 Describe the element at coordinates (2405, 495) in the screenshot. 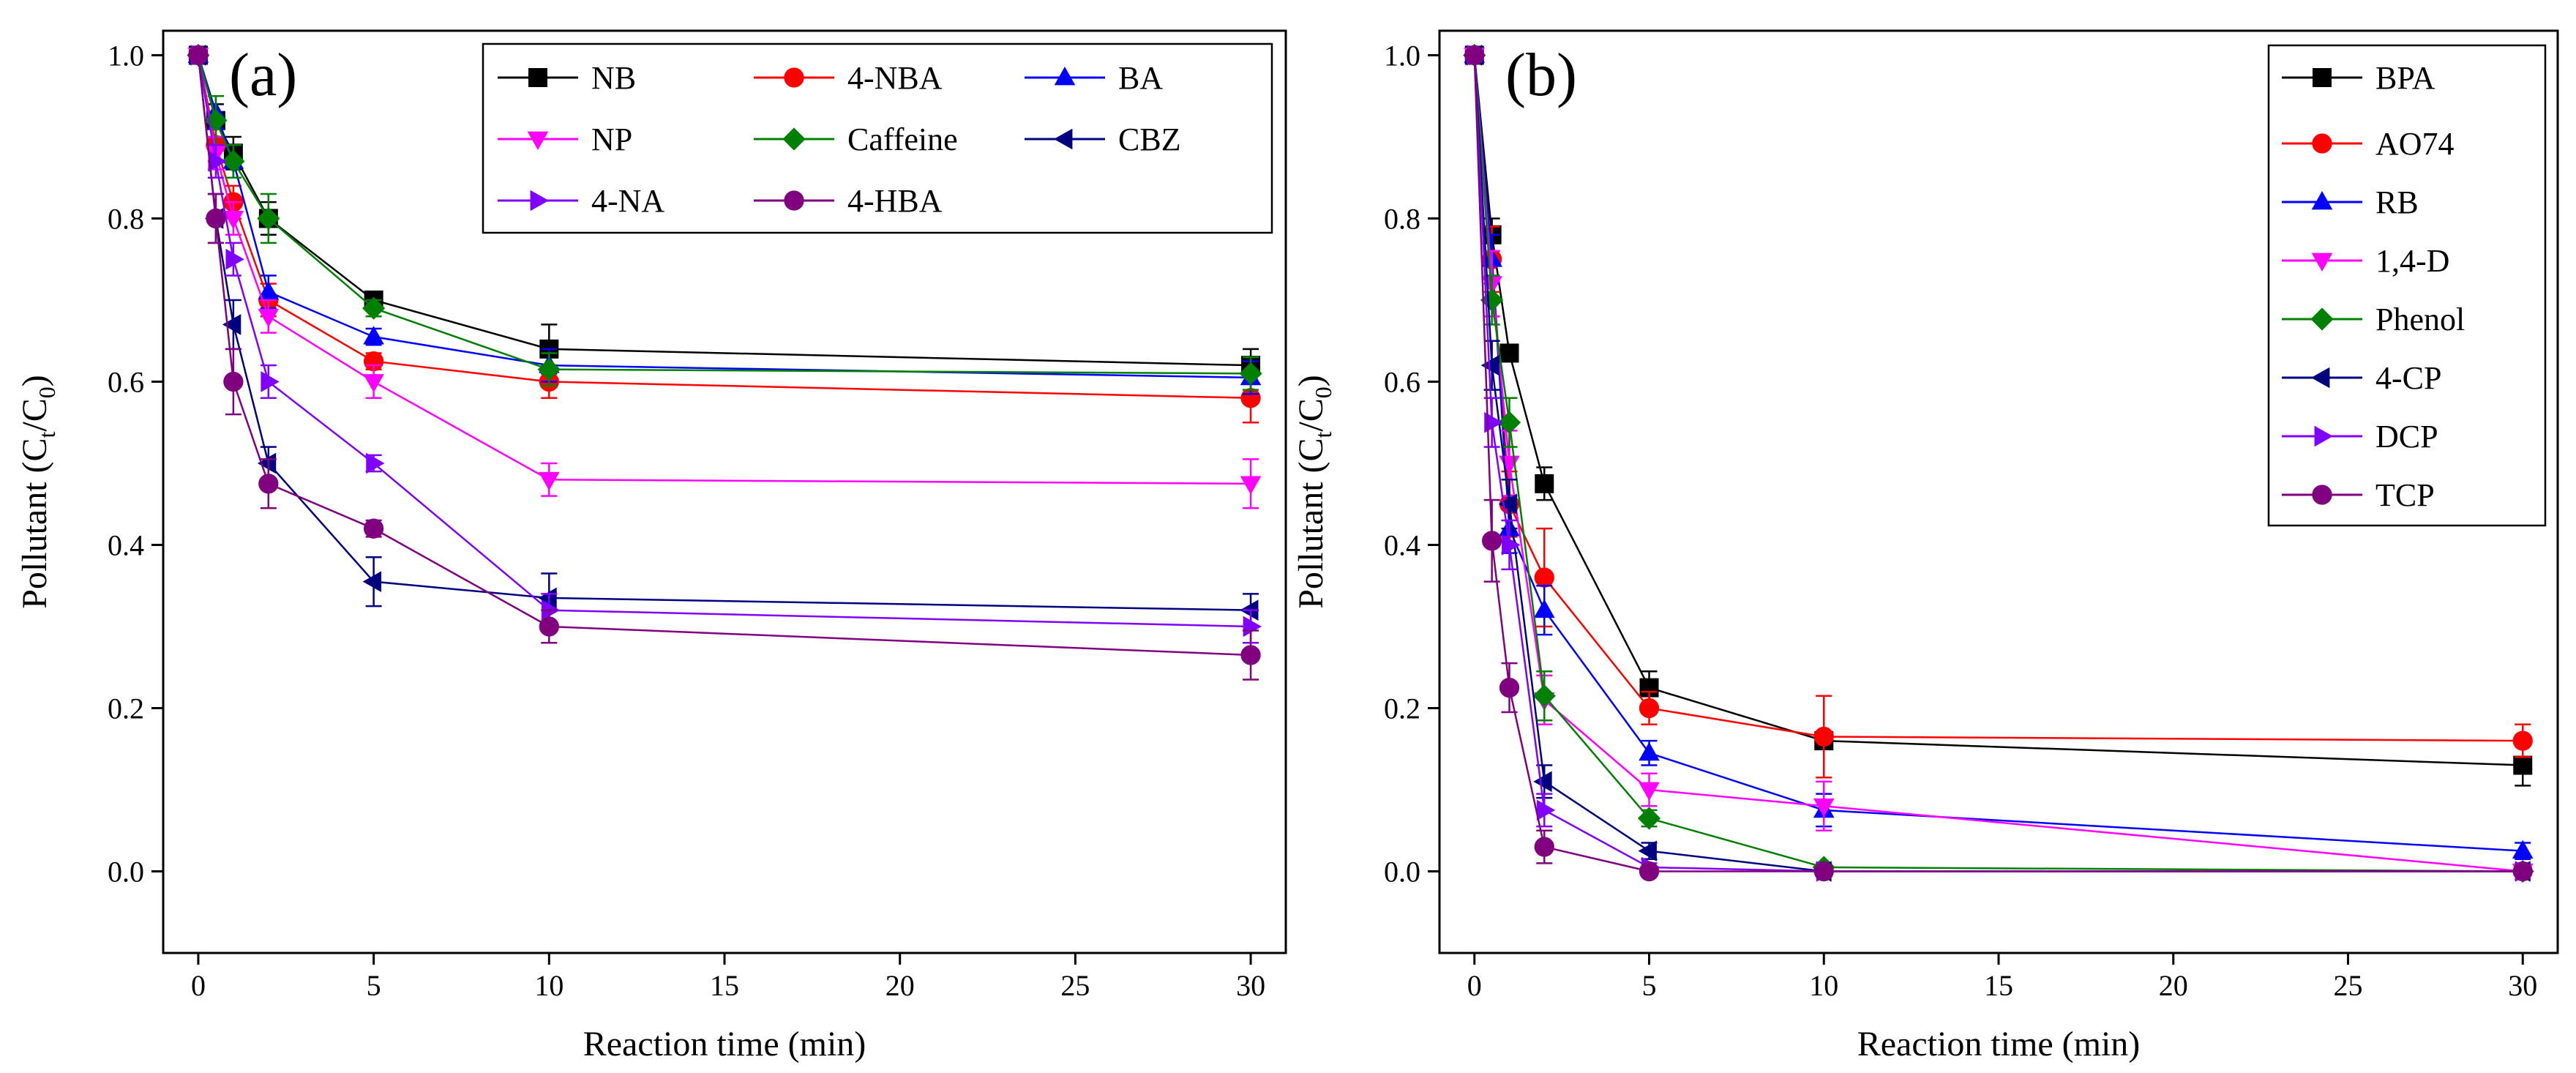

I see `legend-label: TCP` at that location.